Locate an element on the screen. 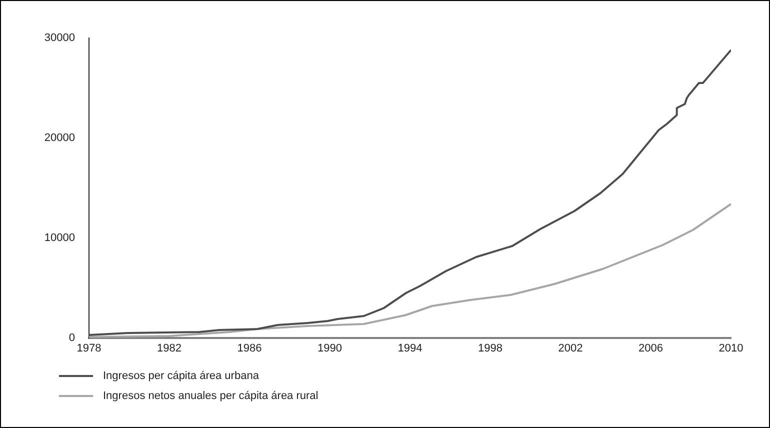 The image size is (770, 428). x-tick-label: 1986 is located at coordinates (249, 348).